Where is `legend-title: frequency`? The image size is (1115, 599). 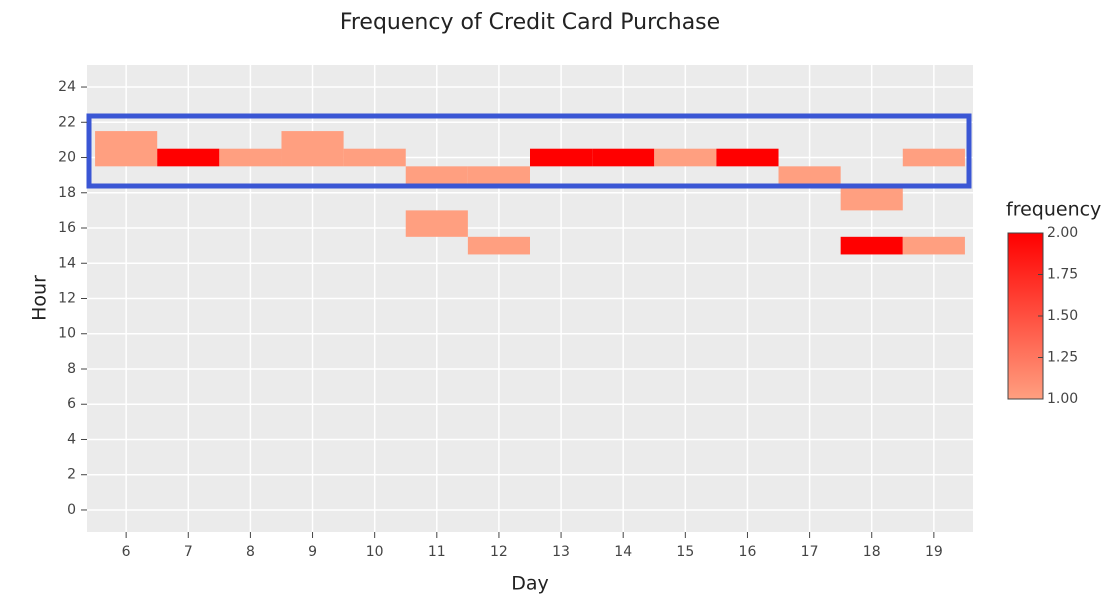
legend-title: frequency is located at coordinates (1053, 210).